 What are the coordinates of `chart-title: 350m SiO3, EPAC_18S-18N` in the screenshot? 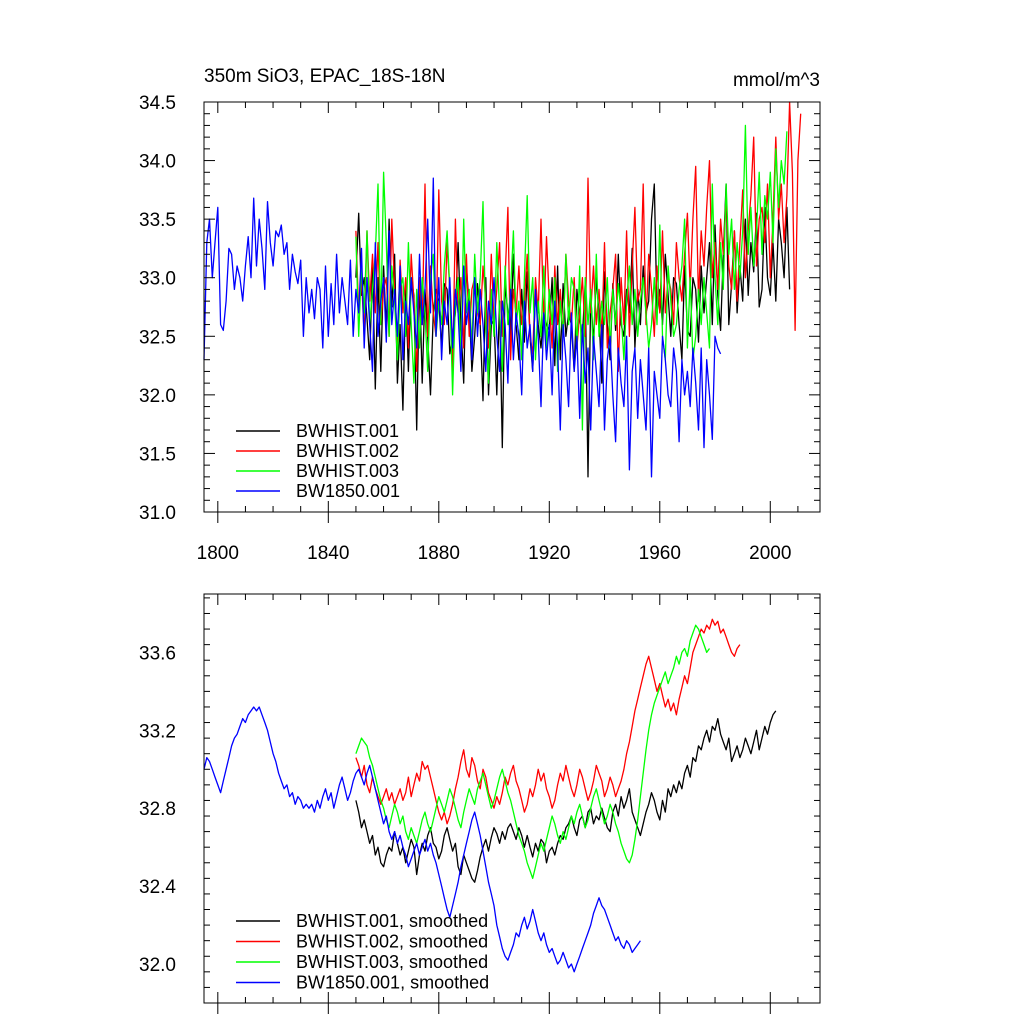 It's located at (325, 76).